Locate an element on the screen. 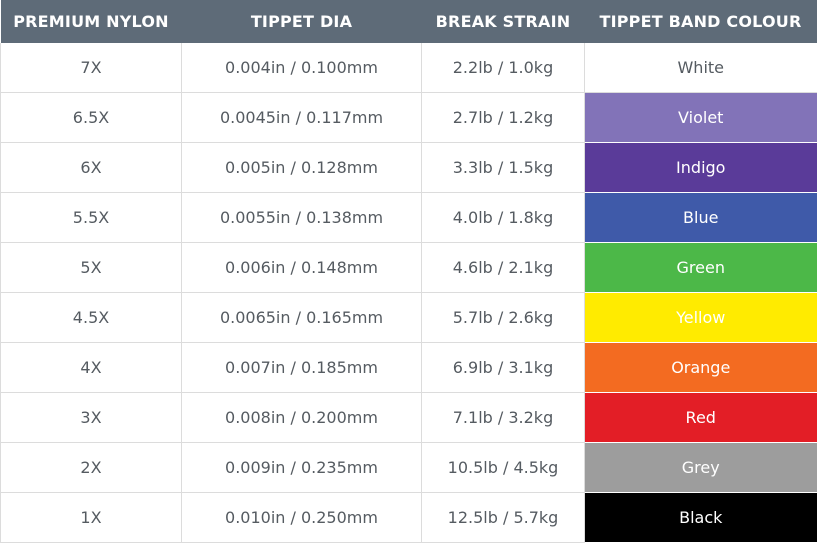  table-row: 2X 0.009in / 0.235mm 10.5lb / 4.5kg Grey is located at coordinates (408, 467).